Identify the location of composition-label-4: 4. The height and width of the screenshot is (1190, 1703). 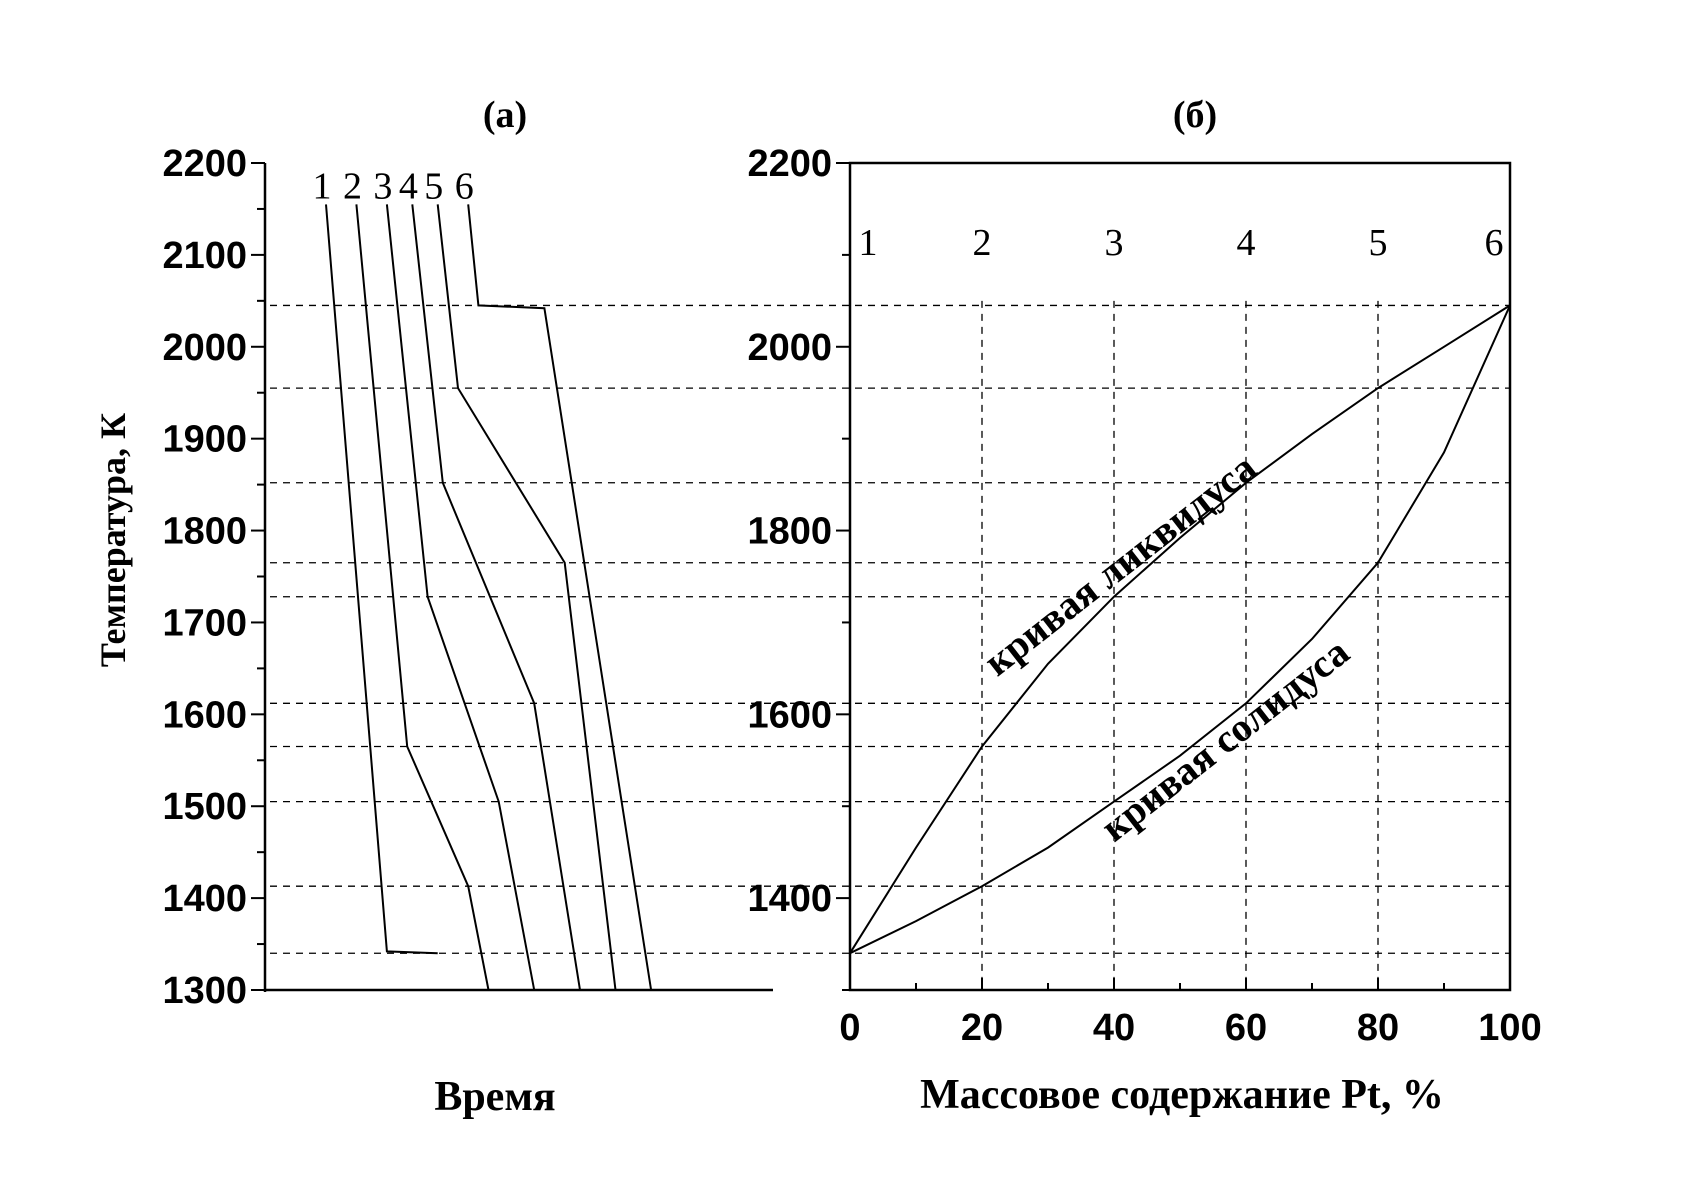
(1246, 243).